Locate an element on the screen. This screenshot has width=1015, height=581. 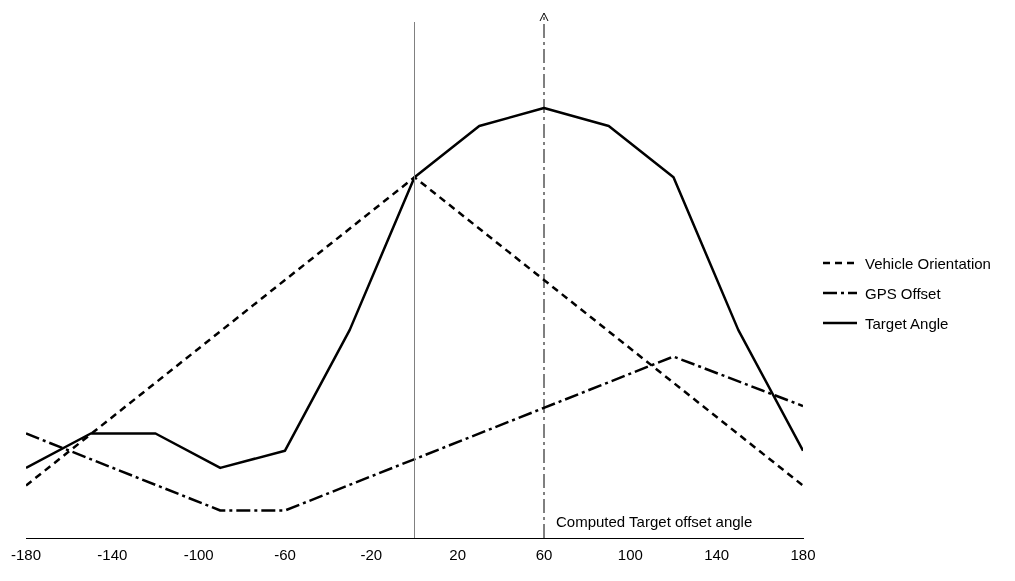
legend-label: Target Angle is located at coordinates (907, 323).